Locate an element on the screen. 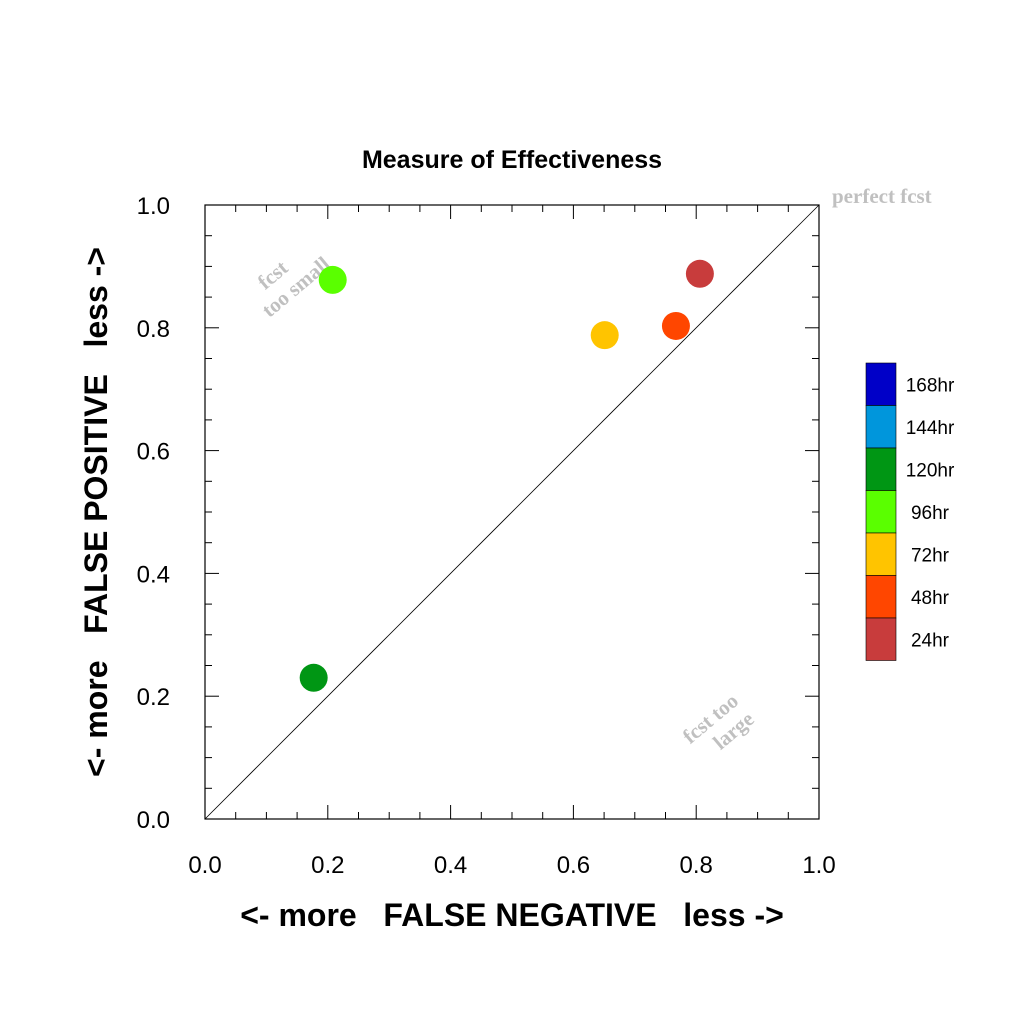 This screenshot has width=1024, height=1024. legend-label-96hr: 96hr is located at coordinates (930, 513).